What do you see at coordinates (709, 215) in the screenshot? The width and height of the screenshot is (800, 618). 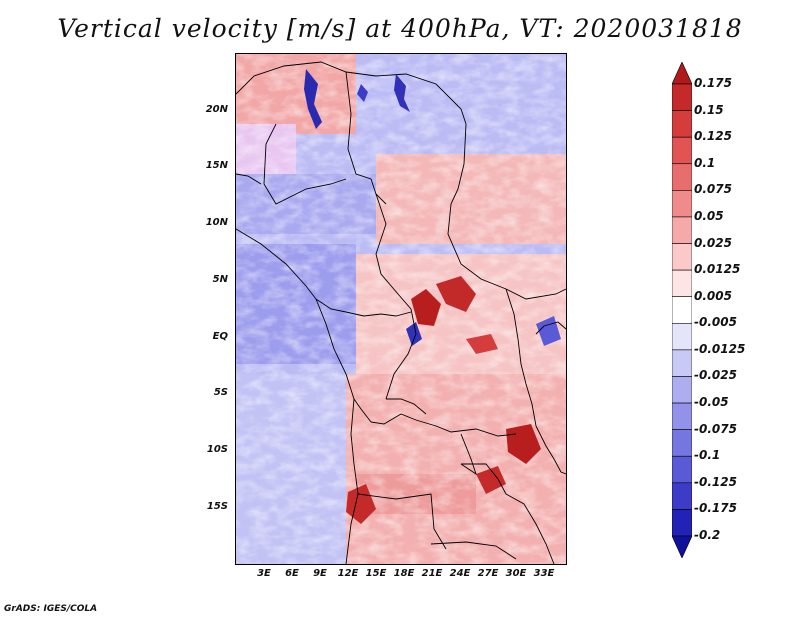 I see `colorbar-label: 0.05` at bounding box center [709, 215].